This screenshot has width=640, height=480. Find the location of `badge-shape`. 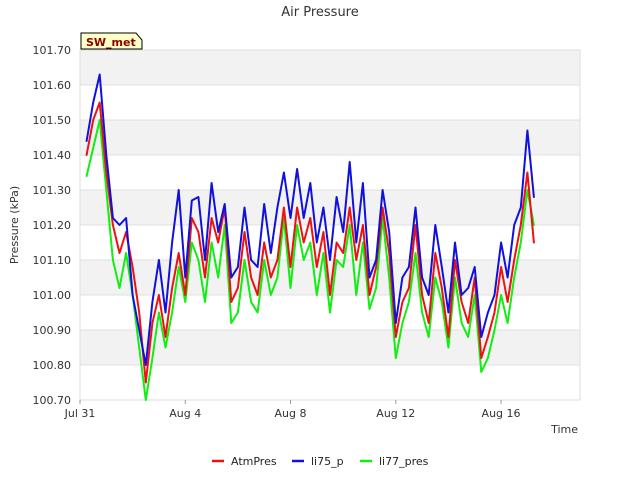

badge-shape is located at coordinates (111, 41).